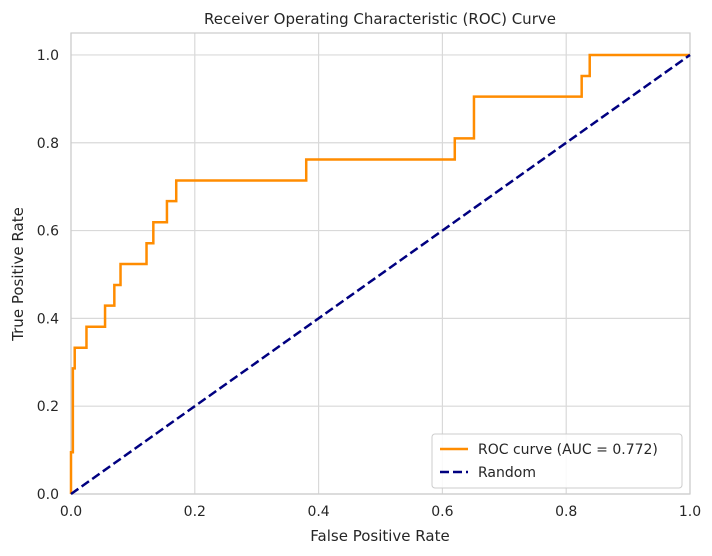  I want to click on legend: ROC curve (AUC = 0.772) Random, so click(557, 461).